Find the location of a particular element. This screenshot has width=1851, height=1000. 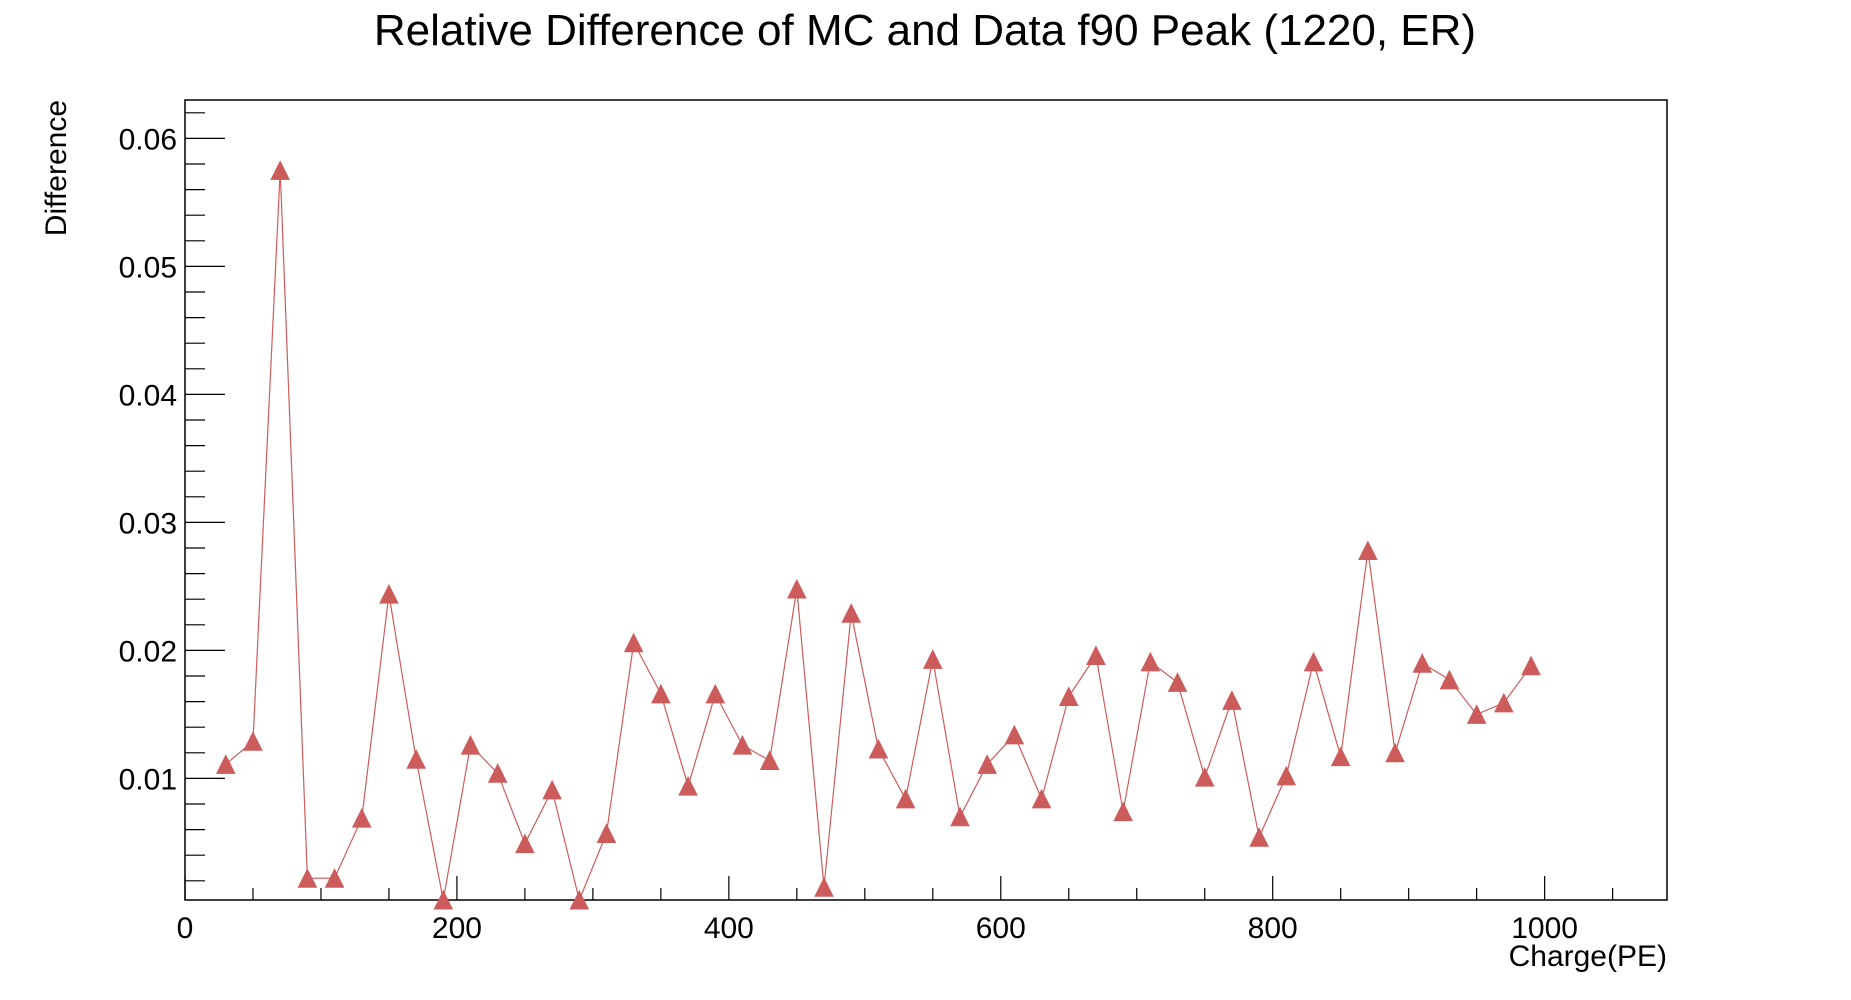

x-tick-label: 800 is located at coordinates (1273, 928).